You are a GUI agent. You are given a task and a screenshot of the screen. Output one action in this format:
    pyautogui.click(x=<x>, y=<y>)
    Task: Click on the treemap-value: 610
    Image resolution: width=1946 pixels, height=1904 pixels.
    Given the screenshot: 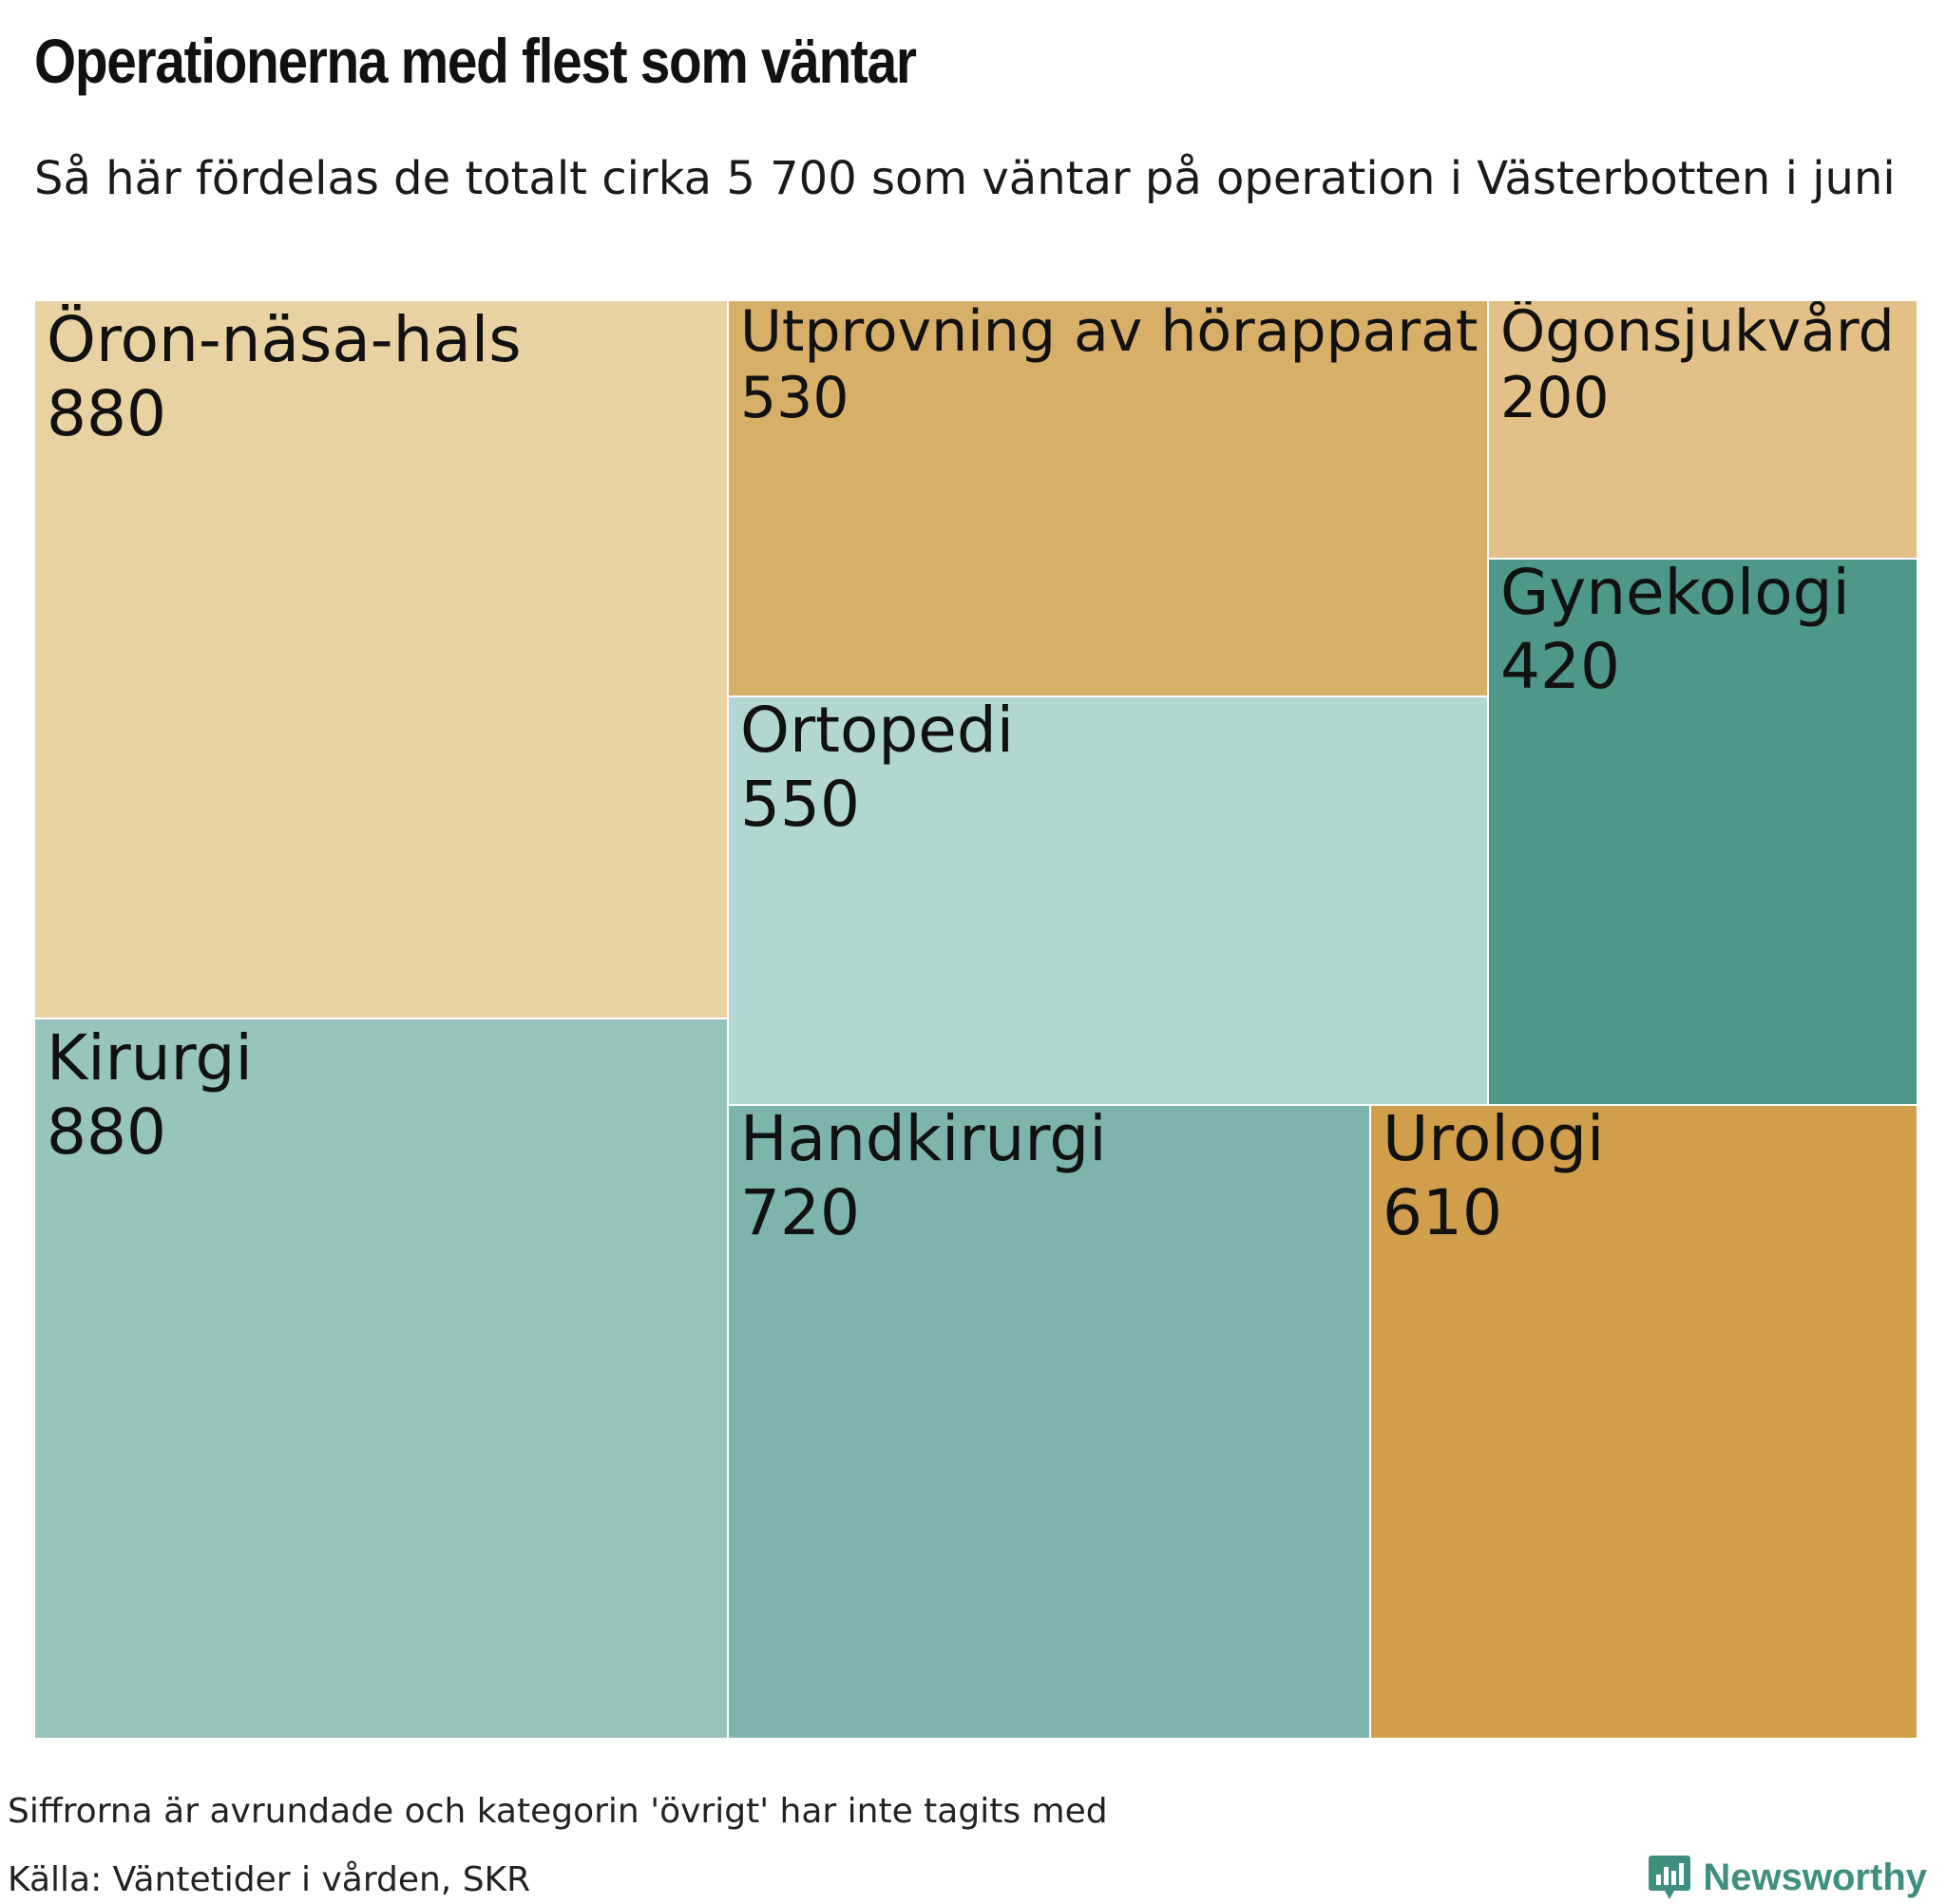 What is the action you would take?
    pyautogui.click(x=1443, y=1213)
    